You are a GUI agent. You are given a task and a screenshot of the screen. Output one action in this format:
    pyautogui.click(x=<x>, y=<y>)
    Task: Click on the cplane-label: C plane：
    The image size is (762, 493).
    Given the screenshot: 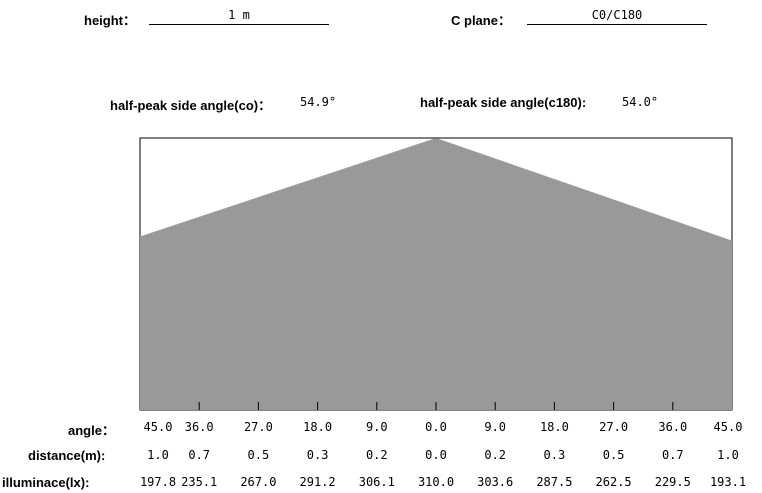 What is the action you would take?
    pyautogui.click(x=481, y=20)
    